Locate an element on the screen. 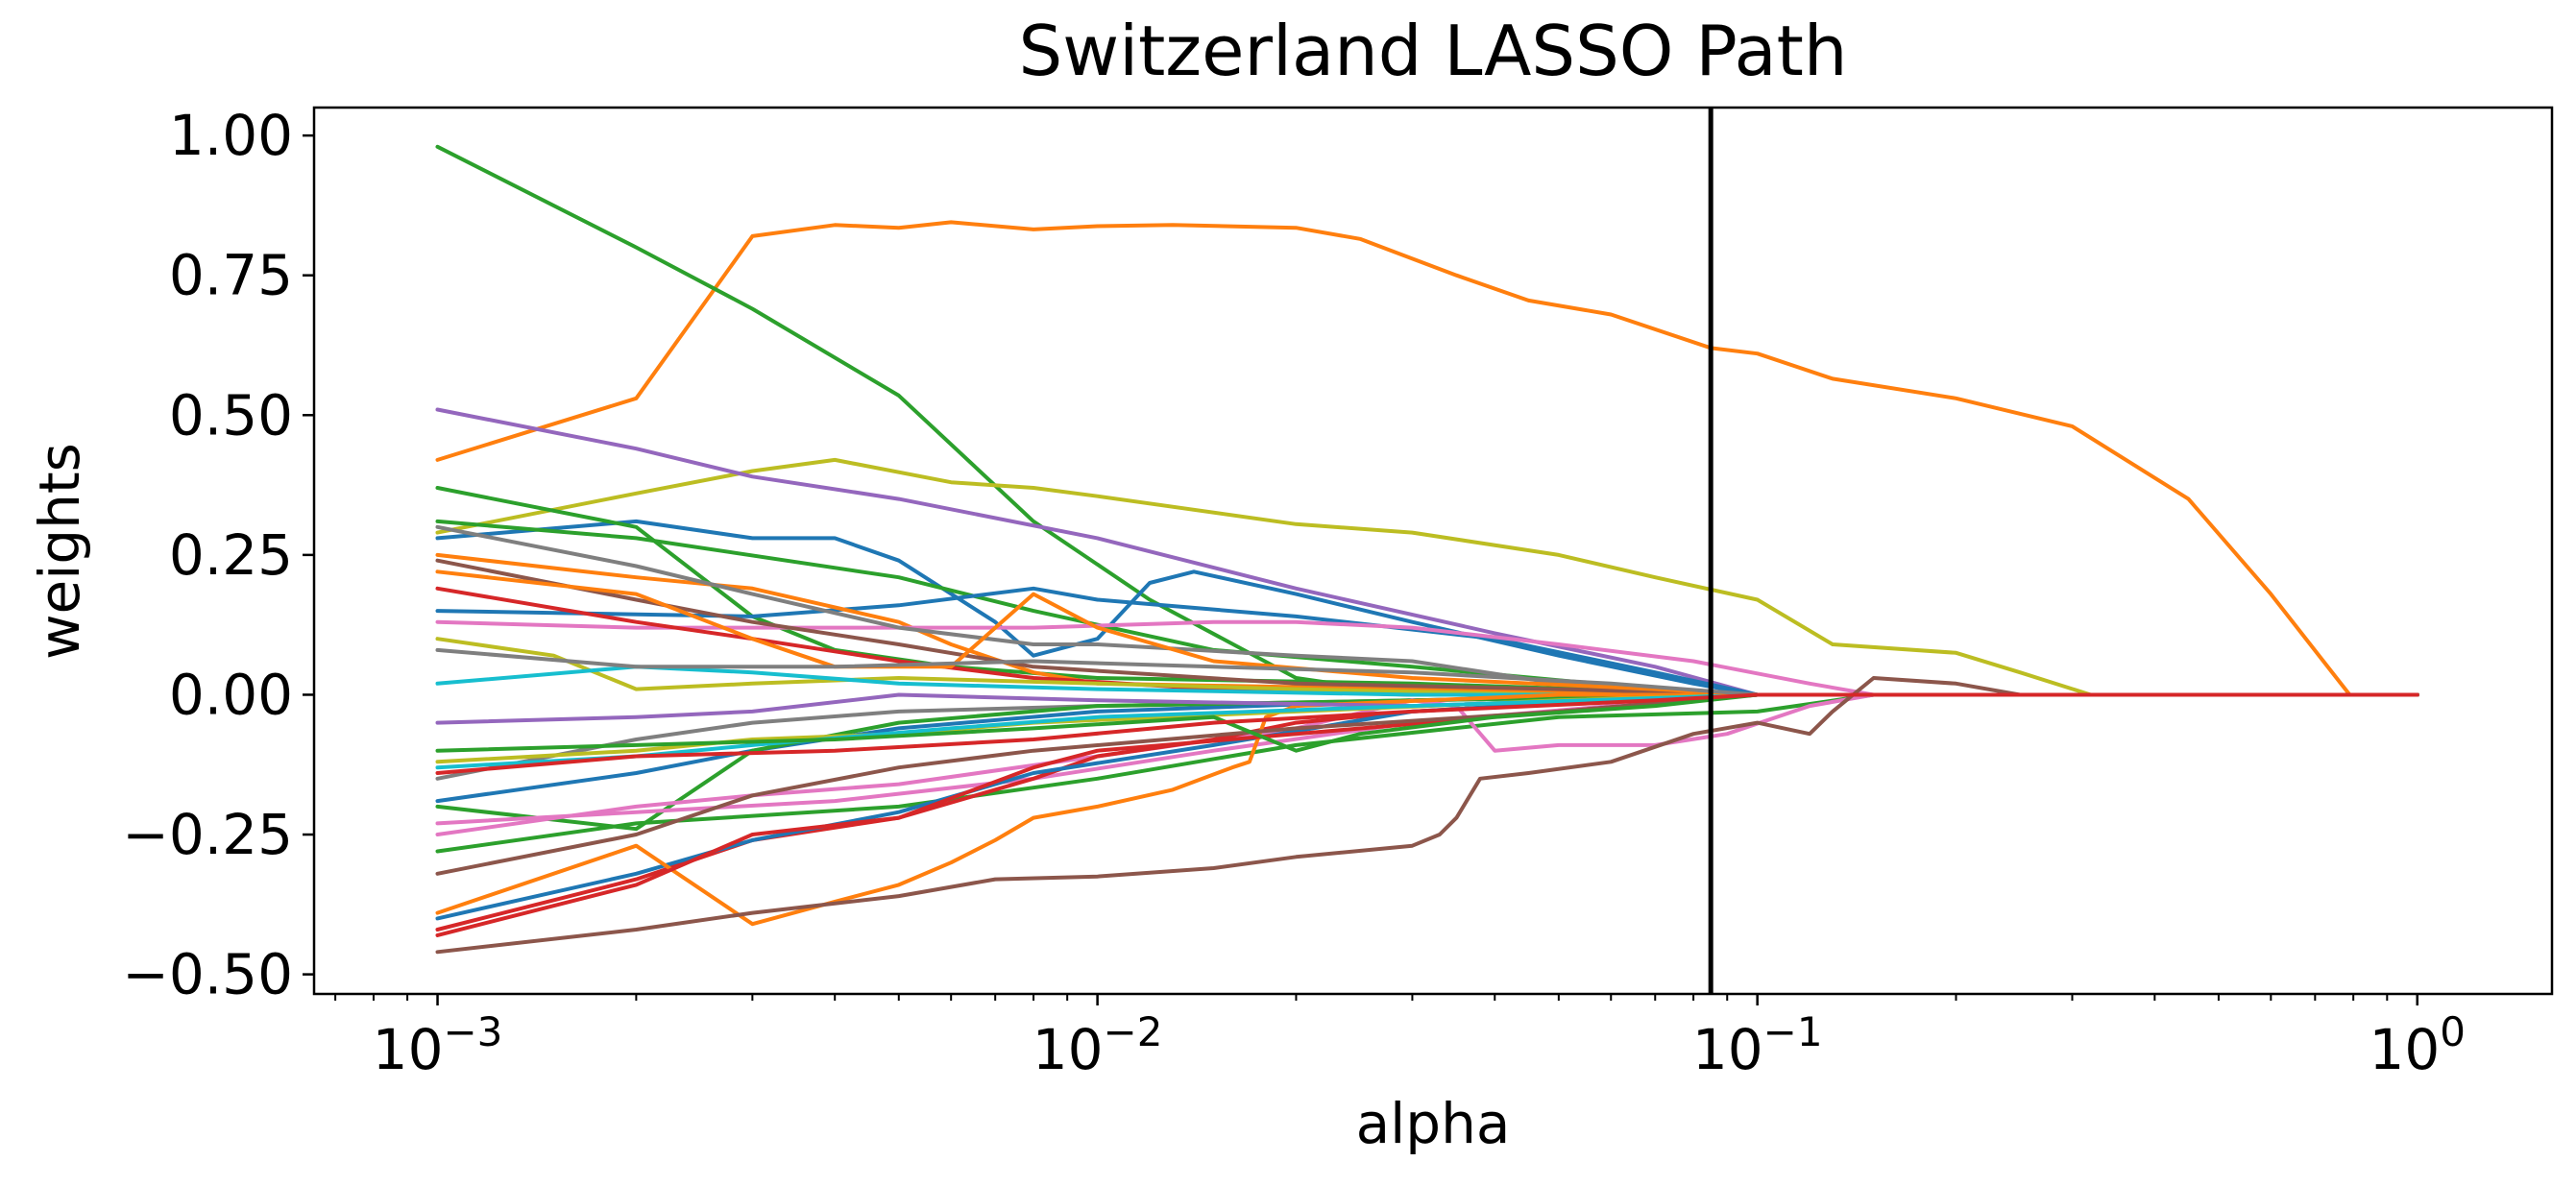 Image resolution: width=2576 pixels, height=1186 pixels. x-tick-exponent: 0 is located at coordinates (2453, 1031).